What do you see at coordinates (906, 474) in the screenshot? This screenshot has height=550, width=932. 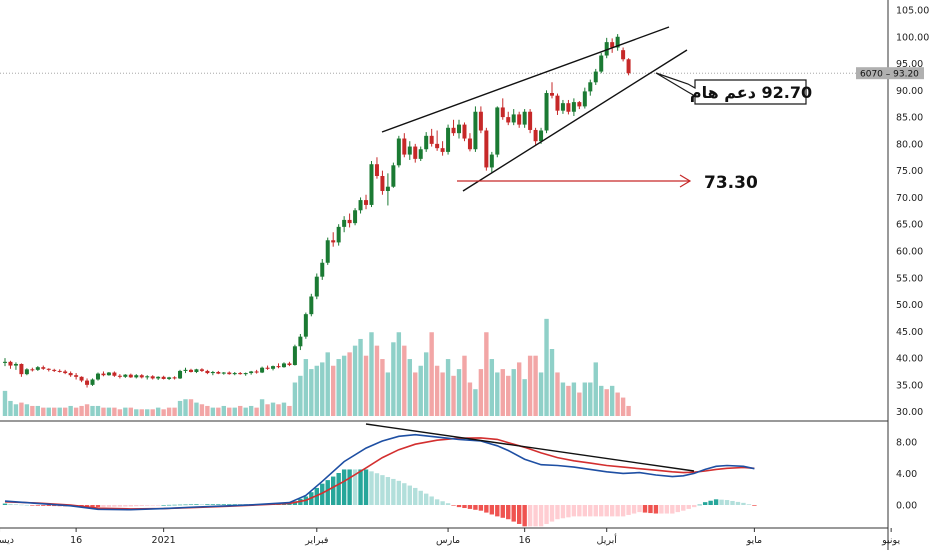 I see `macd-tick-label: 4.00` at bounding box center [906, 474].